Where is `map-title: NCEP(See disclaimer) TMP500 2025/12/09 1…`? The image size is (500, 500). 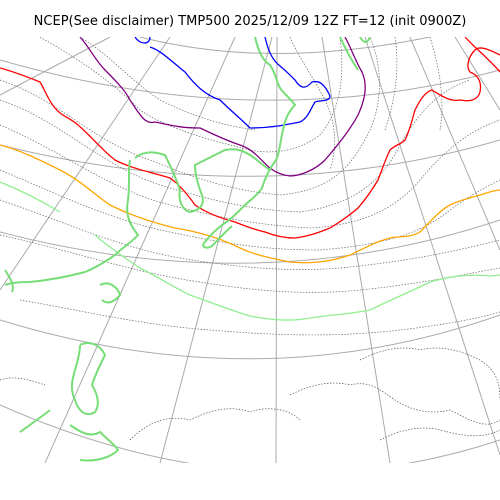
map-title: NCEP(See disclaimer) TMP500 2025/12/09 1… is located at coordinates (250, 21).